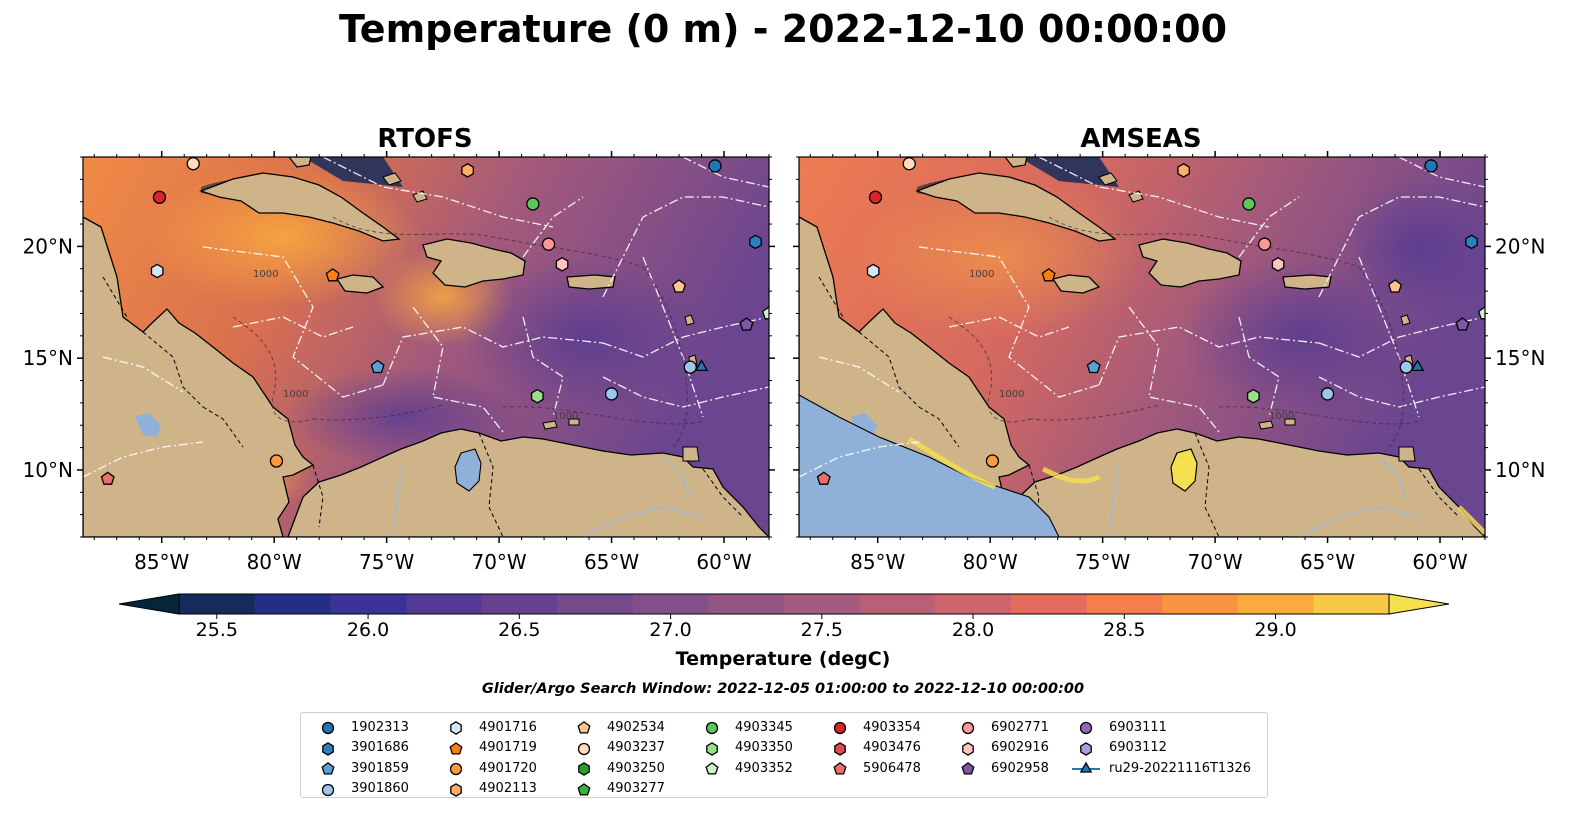  I want to click on legend-column: 1902313 3901686 3901859 3901860, so click(361, 758).